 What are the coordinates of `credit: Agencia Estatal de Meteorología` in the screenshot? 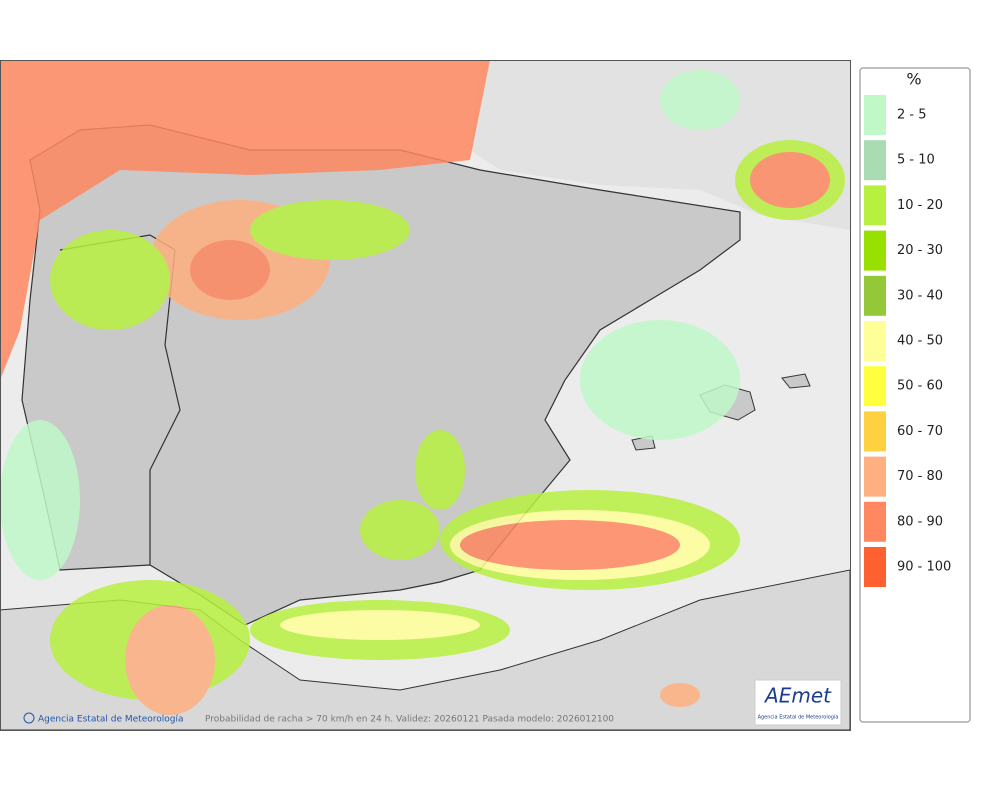 It's located at (111, 720).